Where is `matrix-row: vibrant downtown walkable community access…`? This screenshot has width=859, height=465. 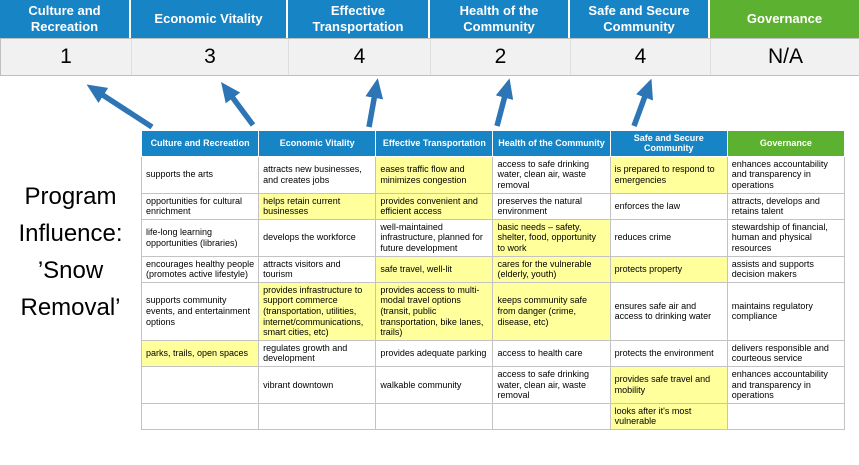
matrix-row: vibrant downtown walkable community access… is located at coordinates (493, 385).